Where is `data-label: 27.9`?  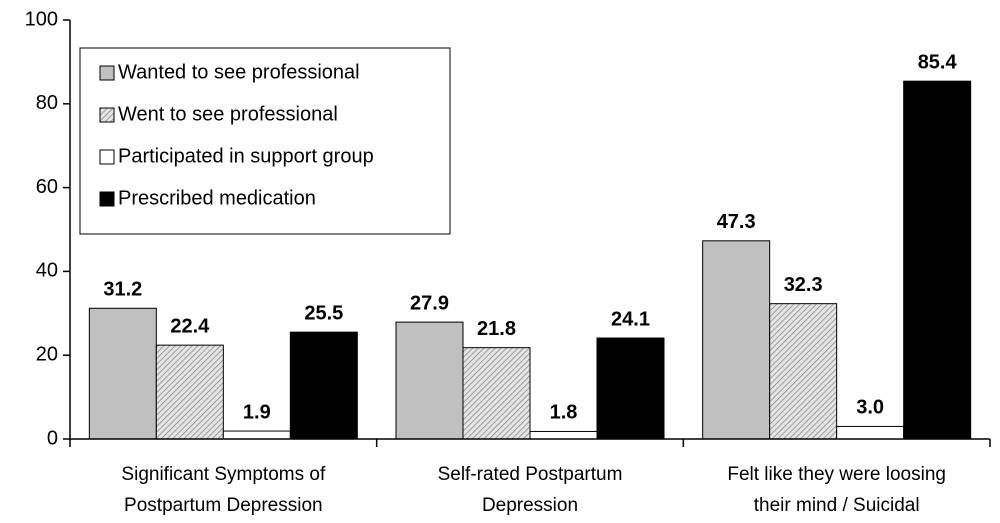
data-label: 27.9 is located at coordinates (429, 303).